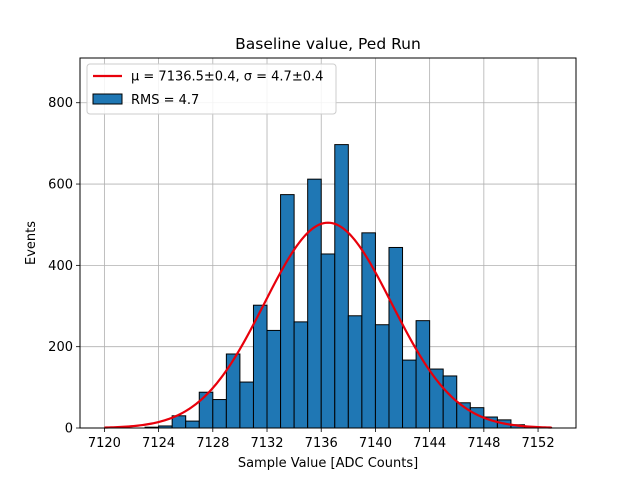 The image size is (640, 480). I want to click on y-tick-label: 200, so click(60, 347).